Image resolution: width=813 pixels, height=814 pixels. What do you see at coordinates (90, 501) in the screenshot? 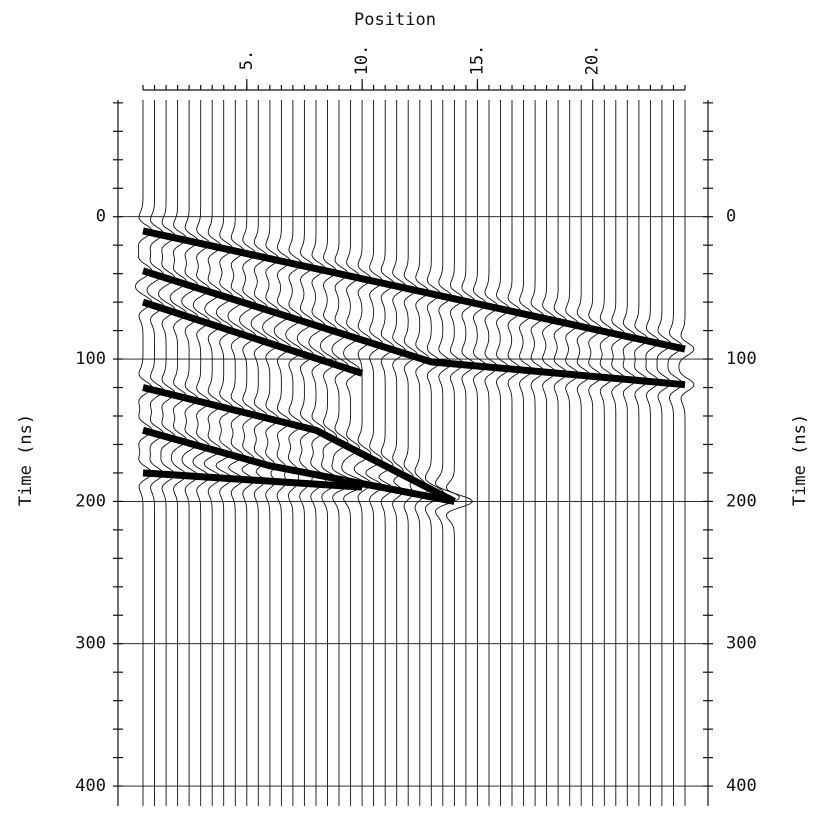
I see `y-tick-label: 200` at bounding box center [90, 501].